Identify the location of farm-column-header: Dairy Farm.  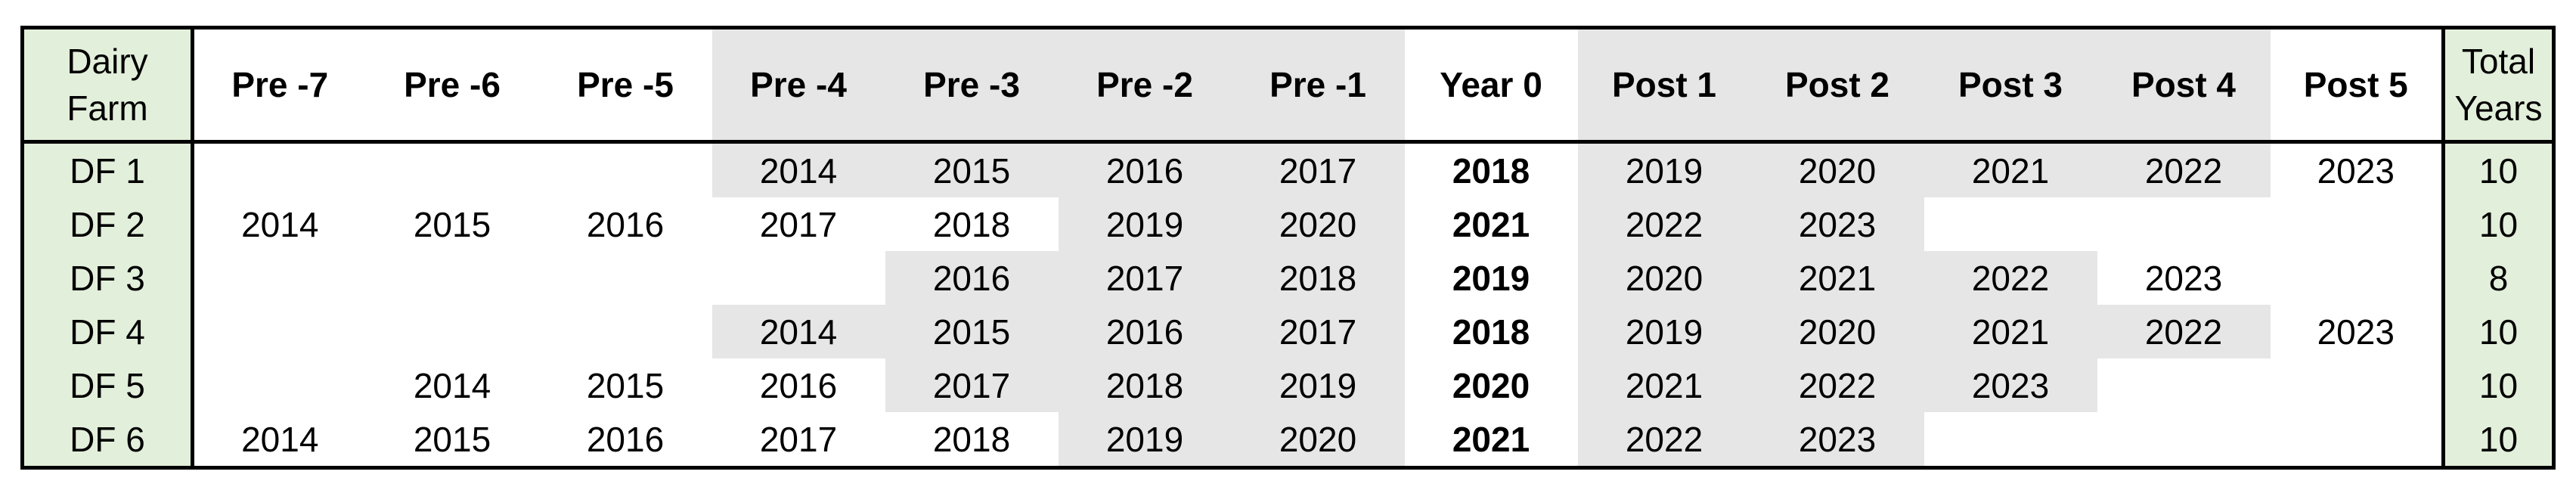
(108, 85).